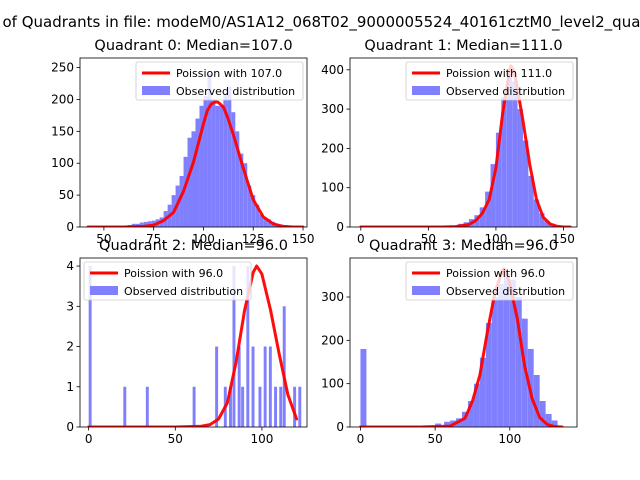 This screenshot has width=640, height=480. I want to click on plot-area, so click(195, 150).